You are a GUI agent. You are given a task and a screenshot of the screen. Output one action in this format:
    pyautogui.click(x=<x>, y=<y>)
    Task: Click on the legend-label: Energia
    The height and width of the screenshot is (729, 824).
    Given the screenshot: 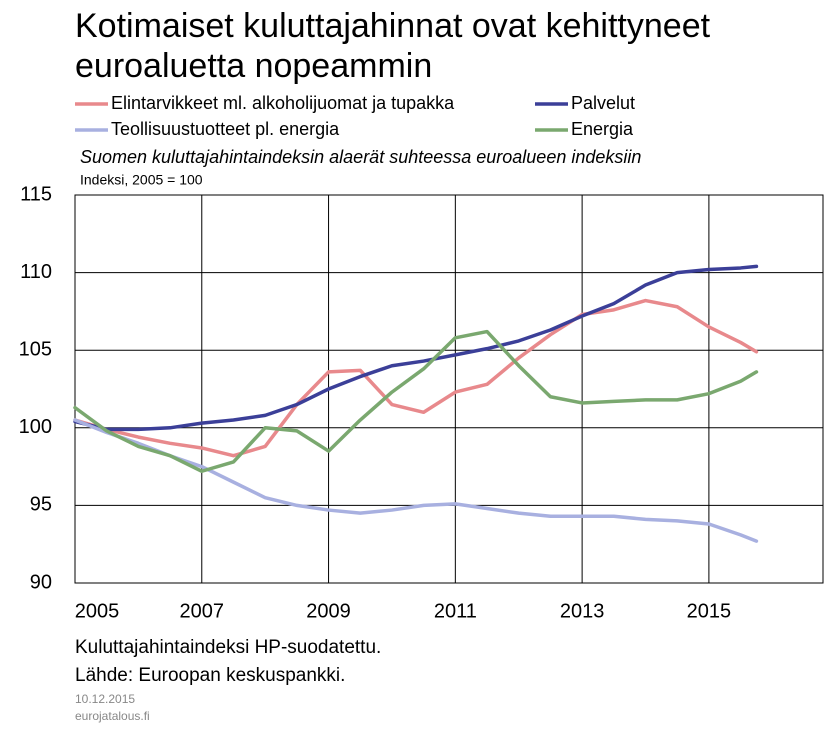 What is the action you would take?
    pyautogui.click(x=602, y=129)
    